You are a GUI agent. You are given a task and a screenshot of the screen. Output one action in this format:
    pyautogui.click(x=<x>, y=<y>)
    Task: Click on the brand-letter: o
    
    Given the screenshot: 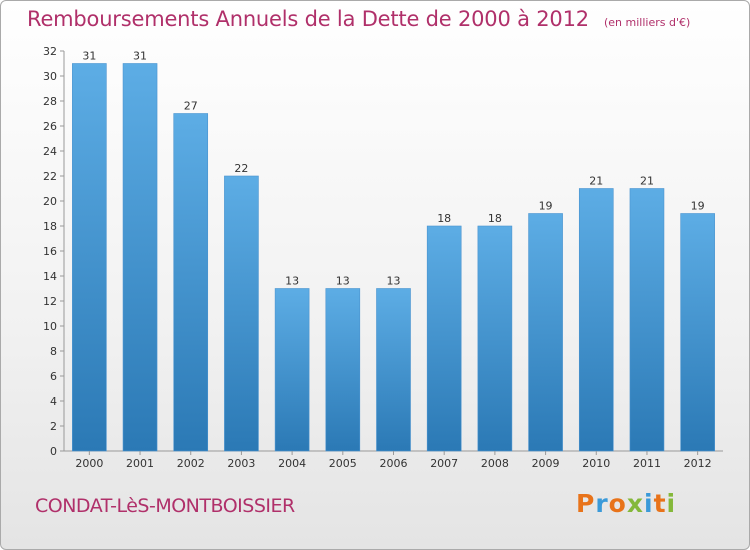 What is the action you would take?
    pyautogui.click(x=617, y=503)
    